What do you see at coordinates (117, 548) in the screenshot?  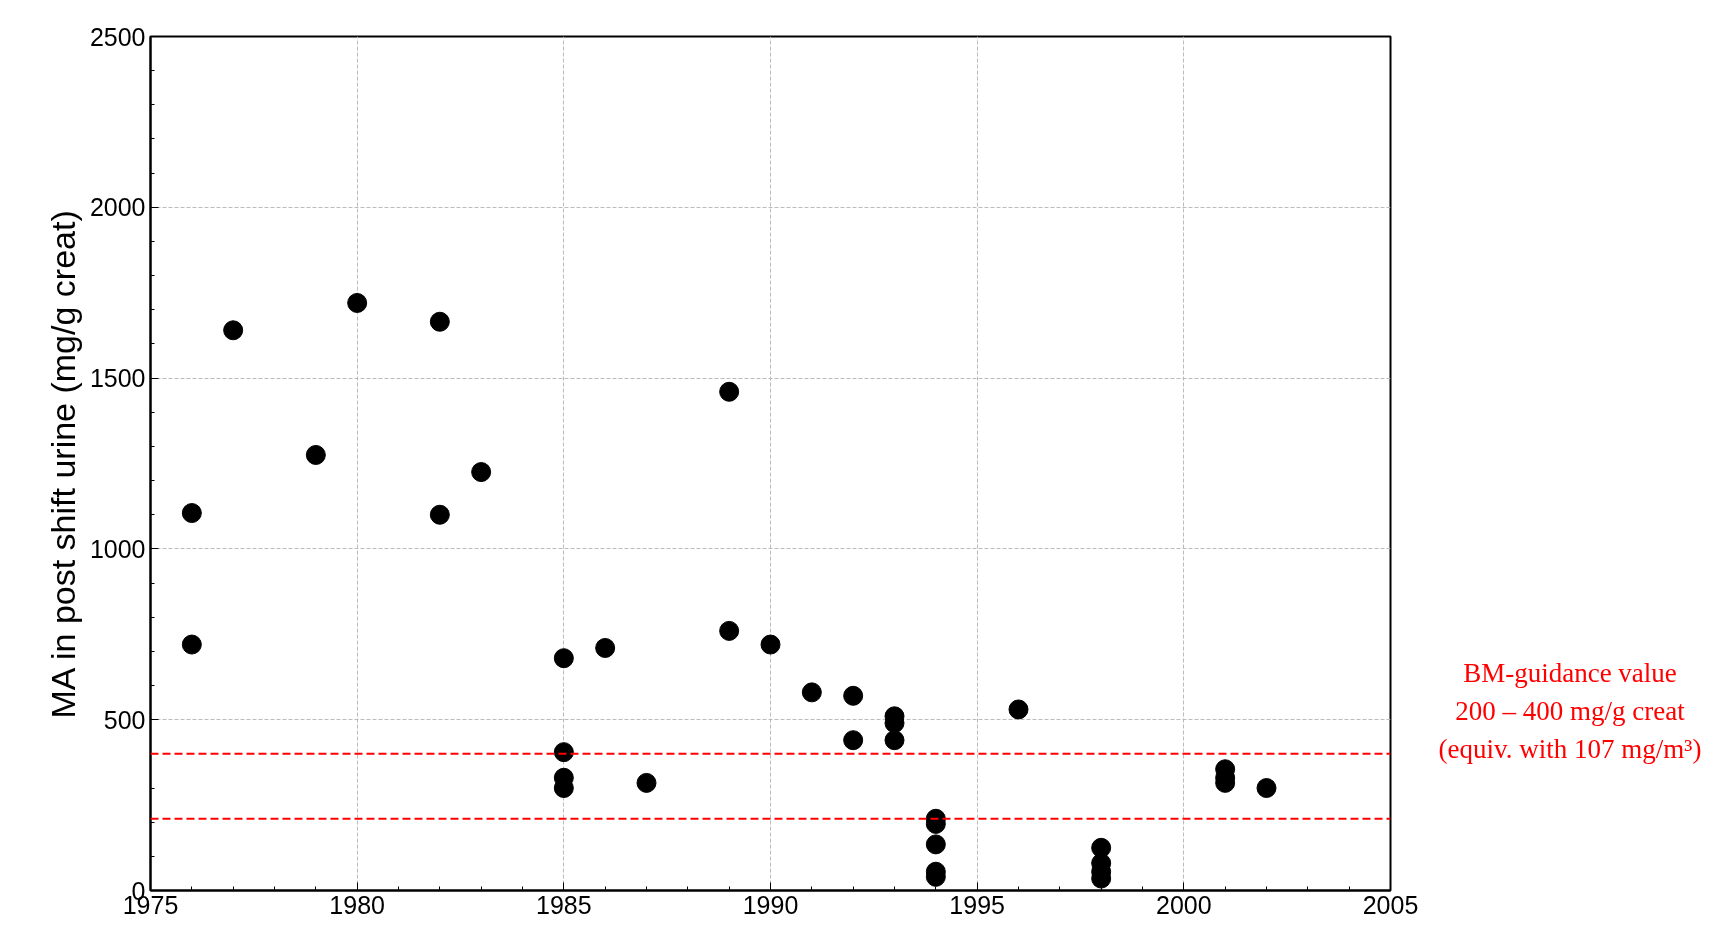 I see `y-tick-label: 1000` at bounding box center [117, 548].